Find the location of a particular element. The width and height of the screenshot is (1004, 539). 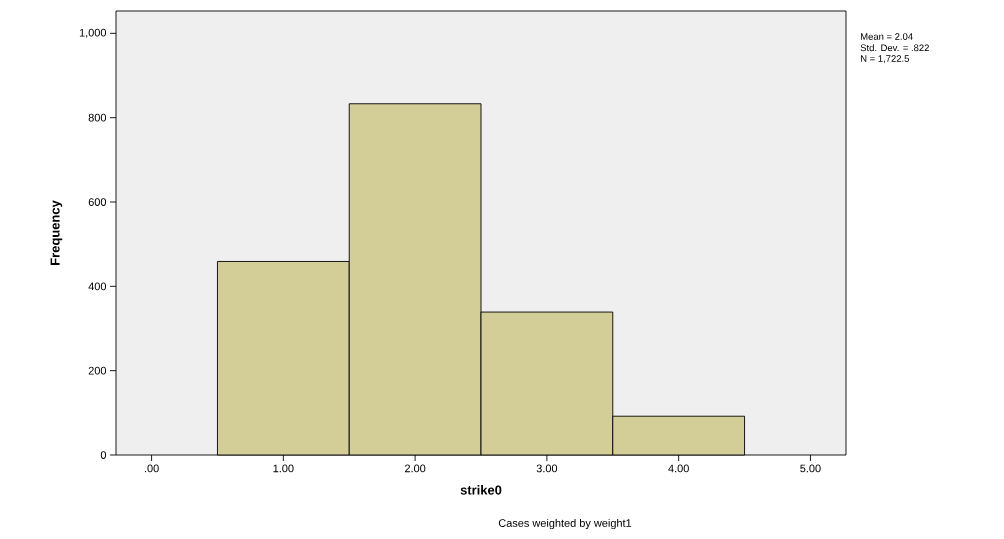

x-tick-label: 2.00 is located at coordinates (415, 468).